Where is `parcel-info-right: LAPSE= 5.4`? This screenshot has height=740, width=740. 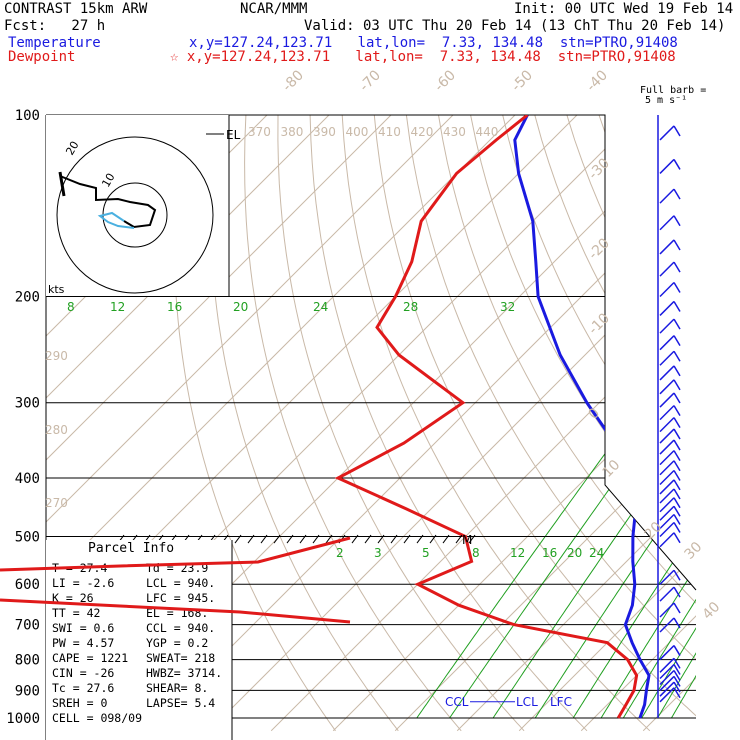
parcel-info-right: LAPSE= 5.4 is located at coordinates (180, 703).